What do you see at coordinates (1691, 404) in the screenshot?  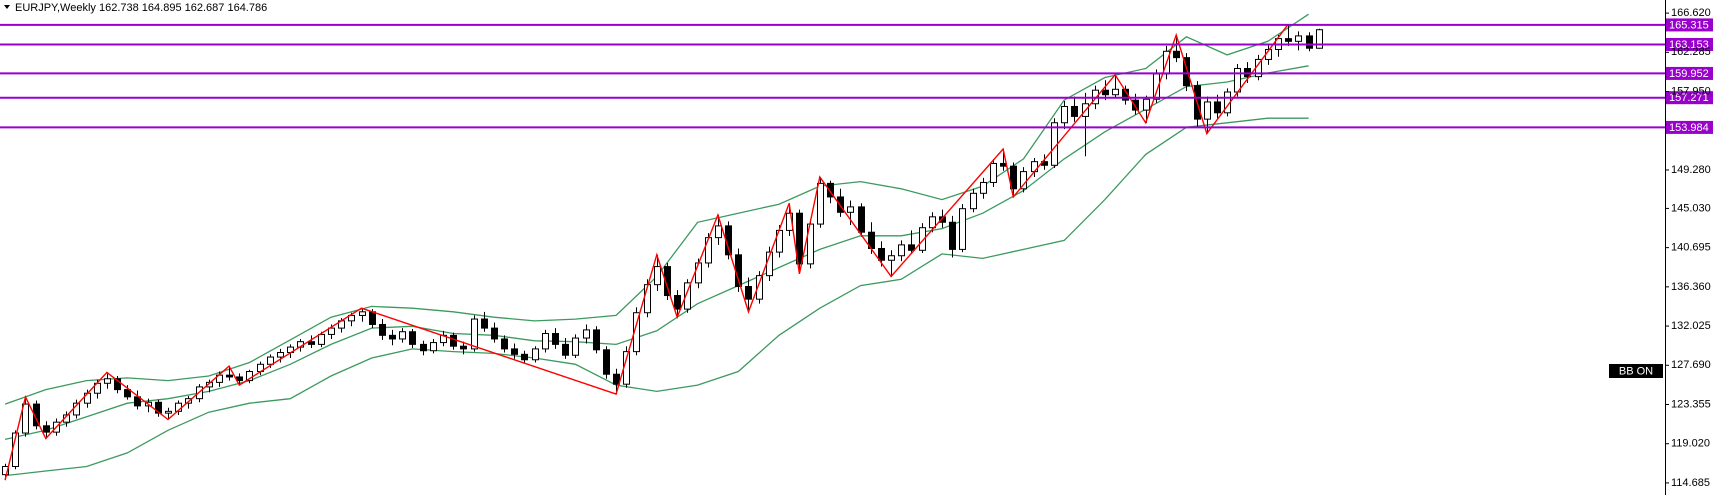 I see `y-tick-label: 123.355` at bounding box center [1691, 404].